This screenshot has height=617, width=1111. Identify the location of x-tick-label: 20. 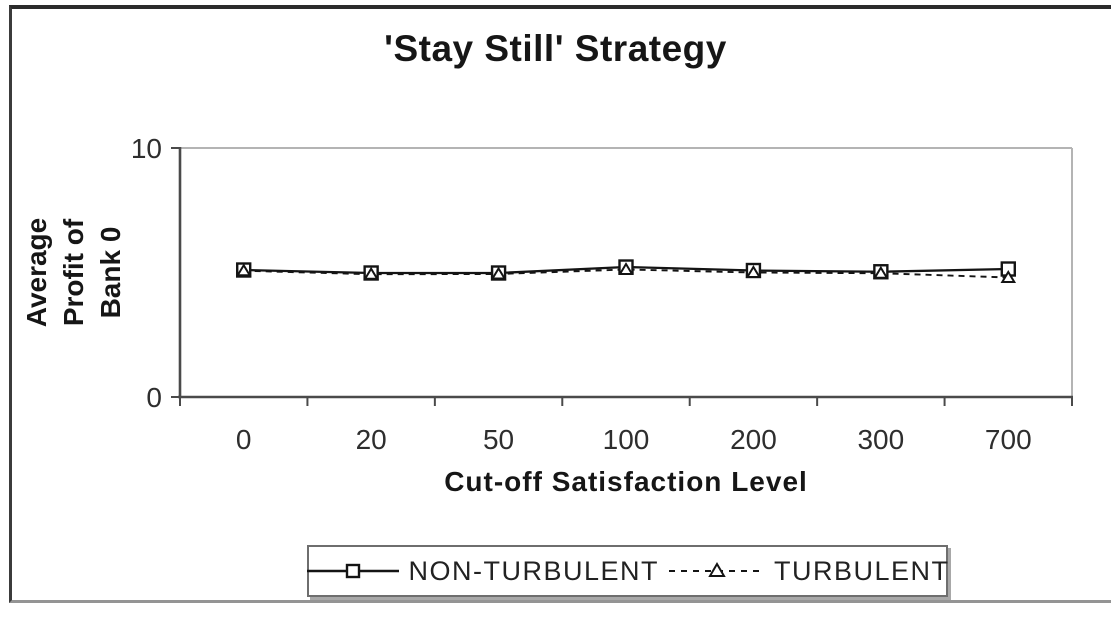
(371, 439).